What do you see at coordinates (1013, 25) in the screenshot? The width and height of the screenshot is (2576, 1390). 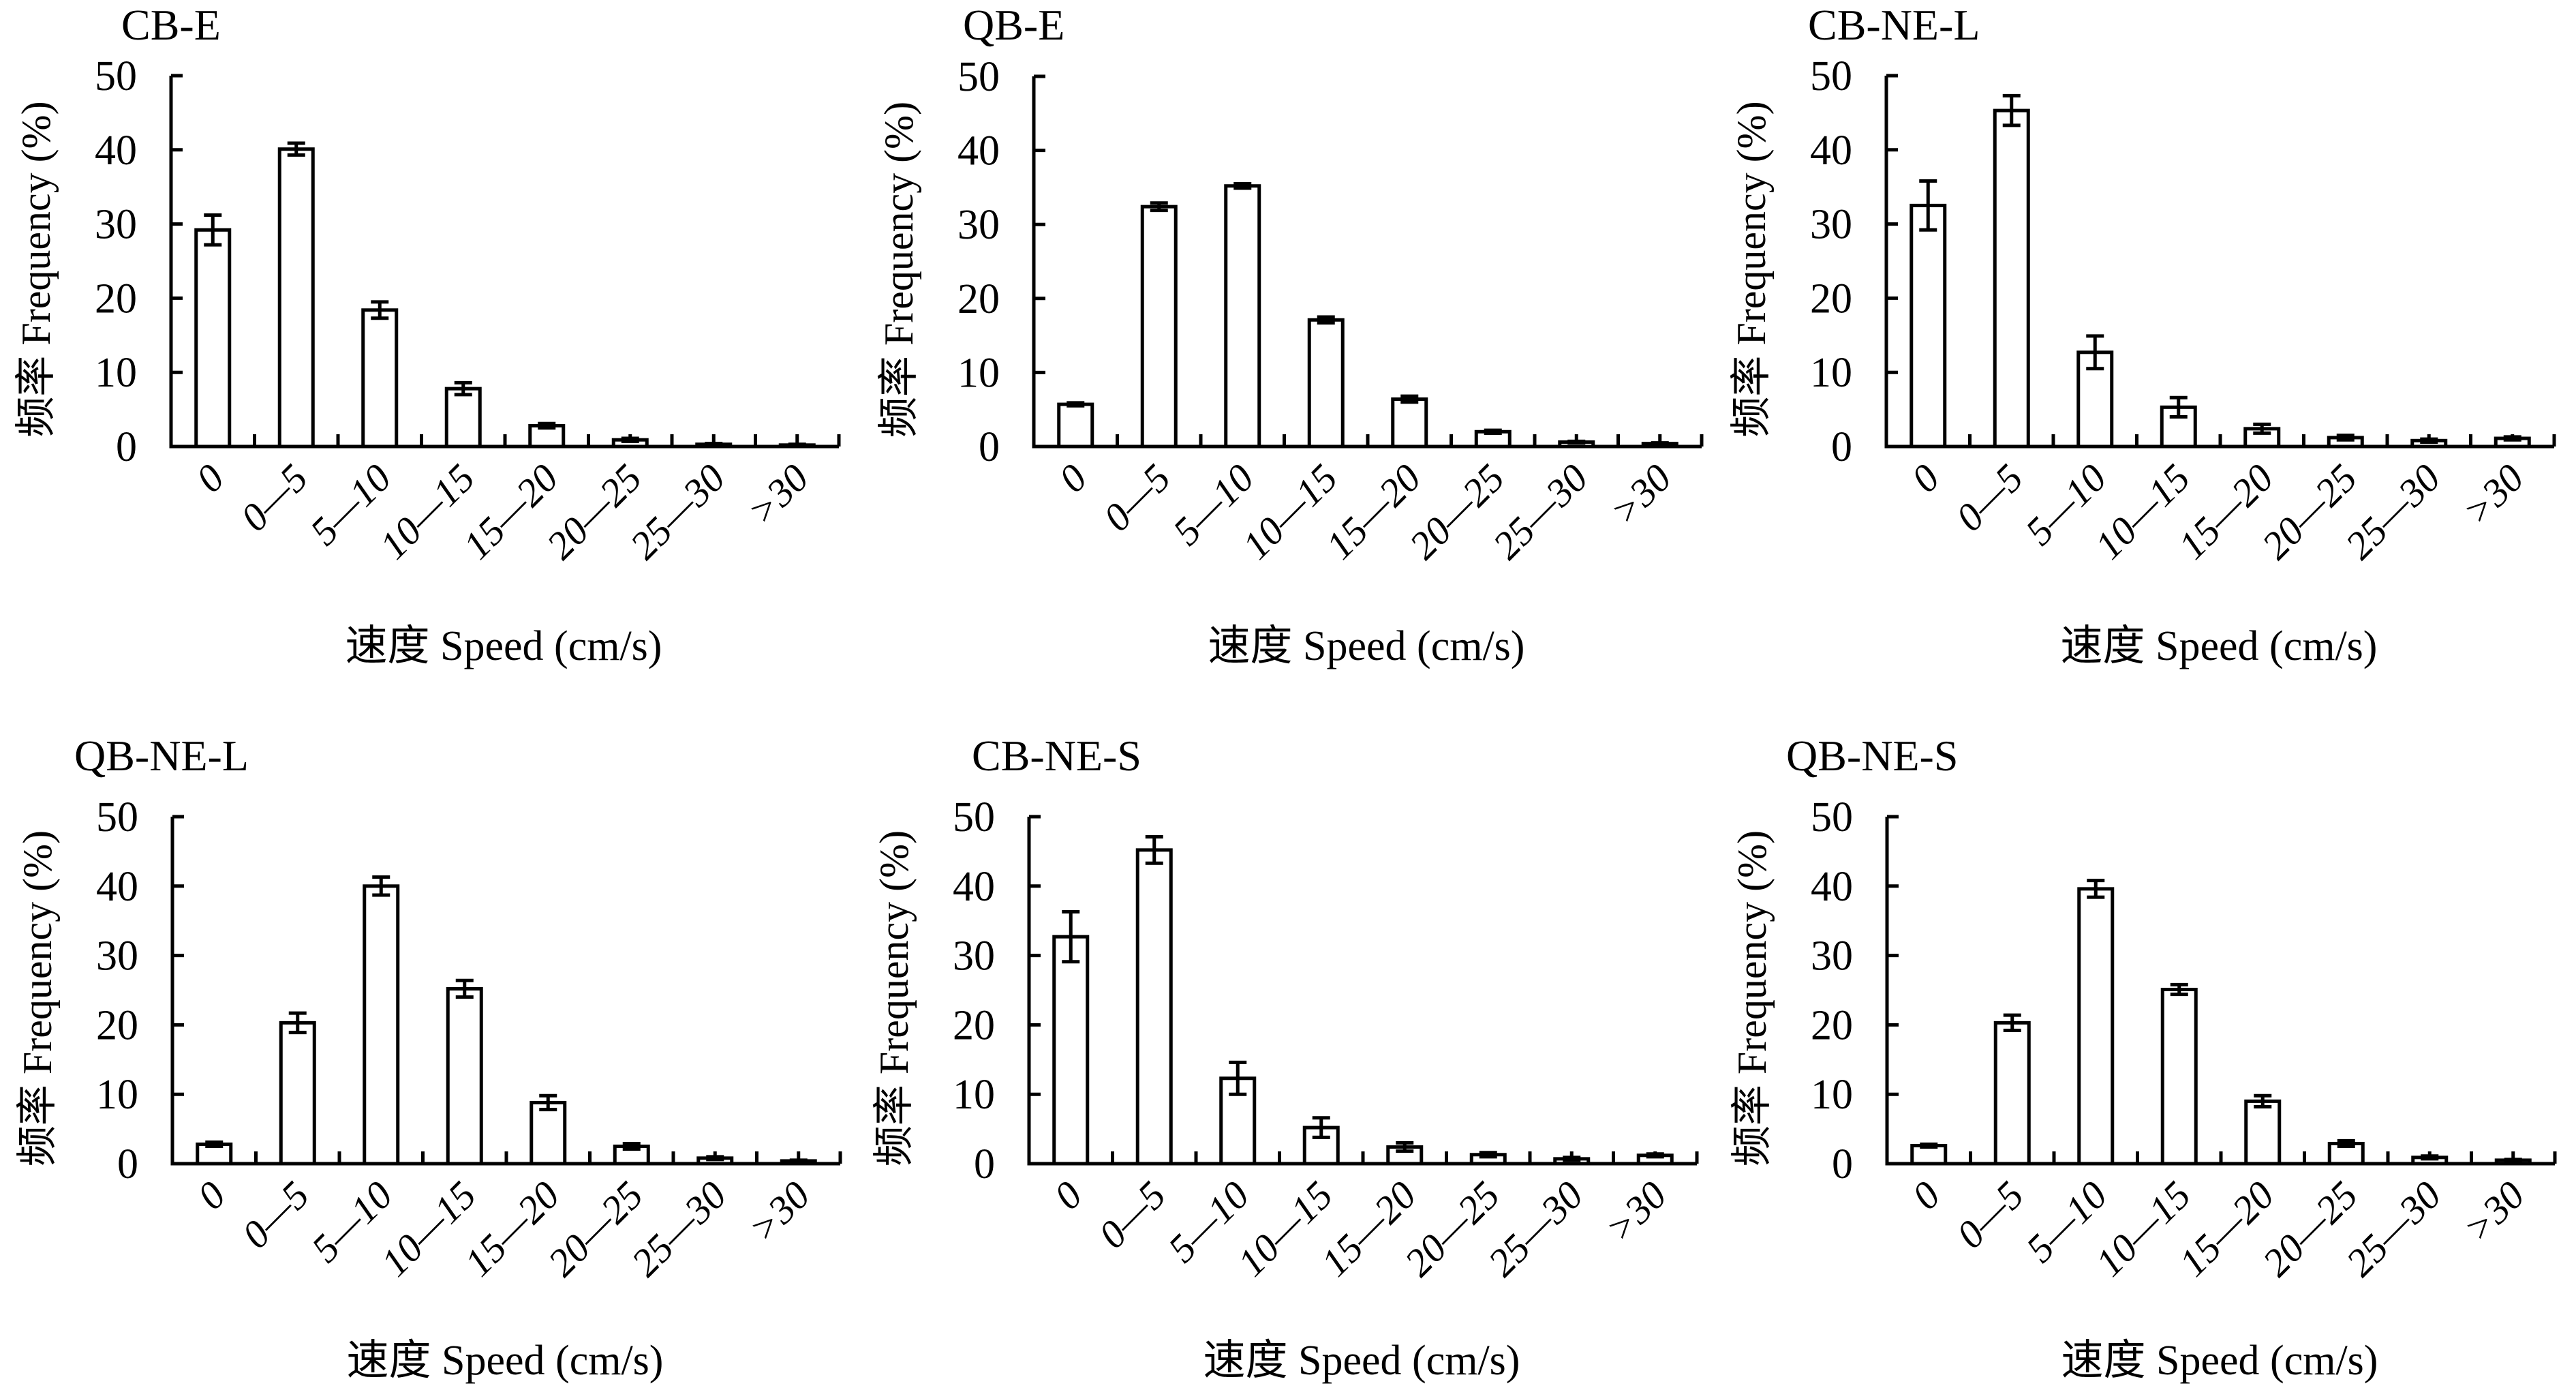 I see `panel-title: QB-E` at bounding box center [1013, 25].